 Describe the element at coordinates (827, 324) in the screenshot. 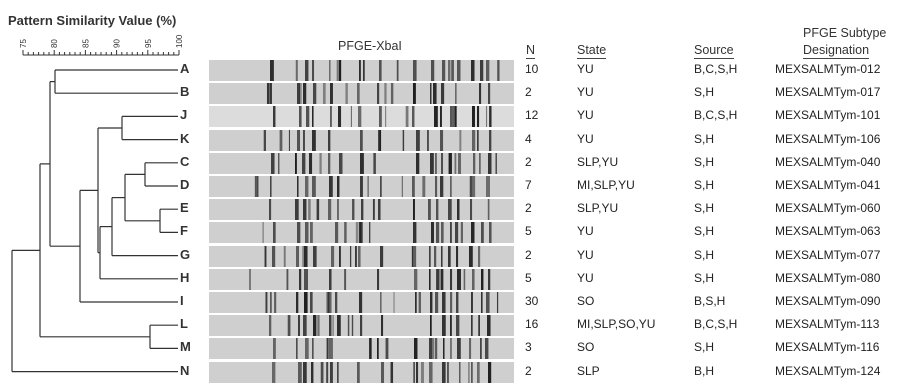

I see `designation-cell: MEXSALMTym-113` at that location.